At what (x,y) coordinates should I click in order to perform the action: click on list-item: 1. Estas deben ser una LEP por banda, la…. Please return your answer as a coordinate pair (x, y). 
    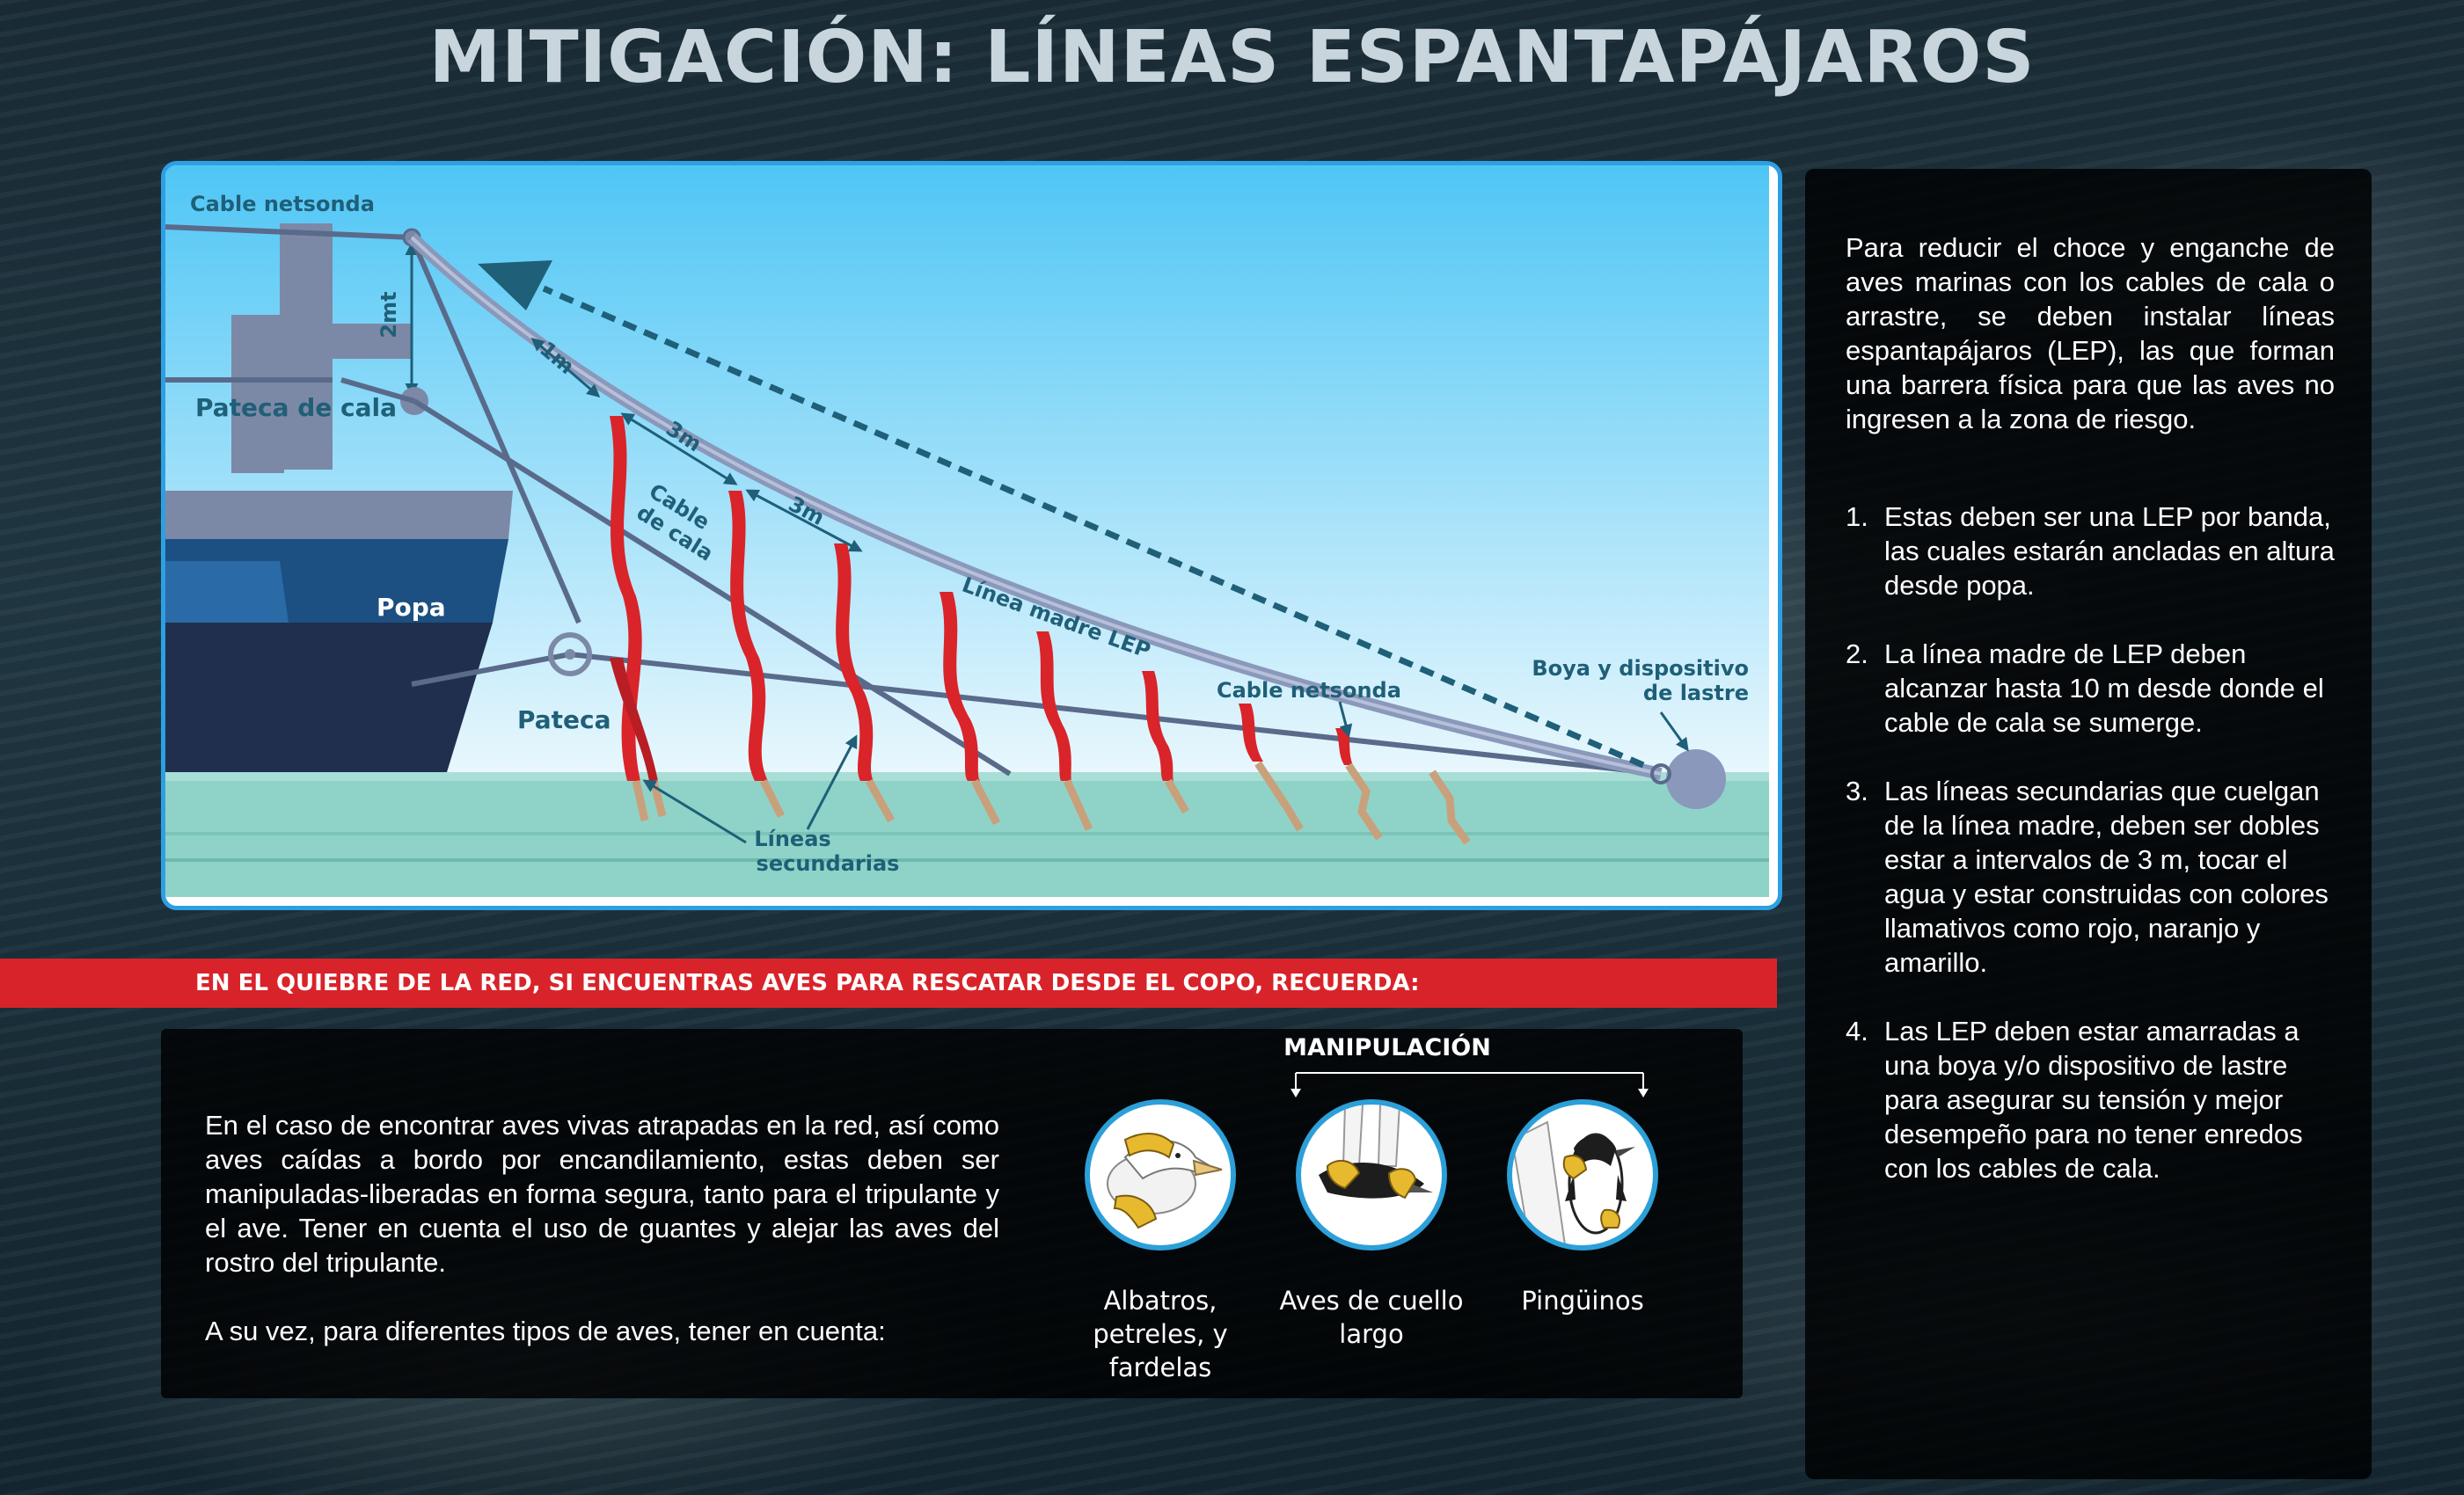
    Looking at the image, I should click on (2090, 551).